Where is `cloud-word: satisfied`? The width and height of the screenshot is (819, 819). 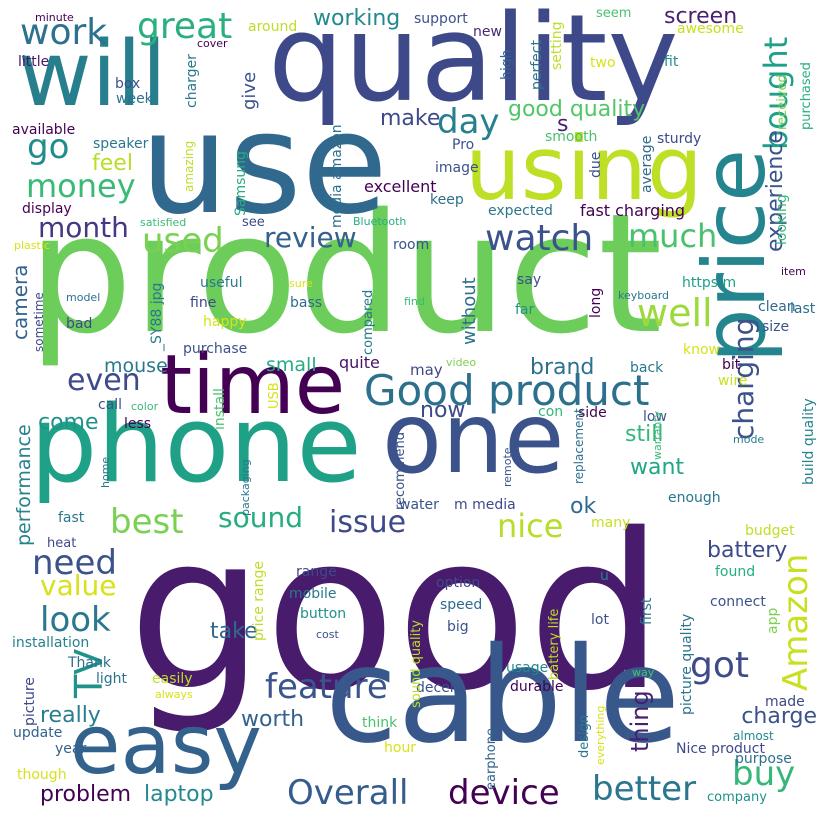 cloud-word: satisfied is located at coordinates (163, 222).